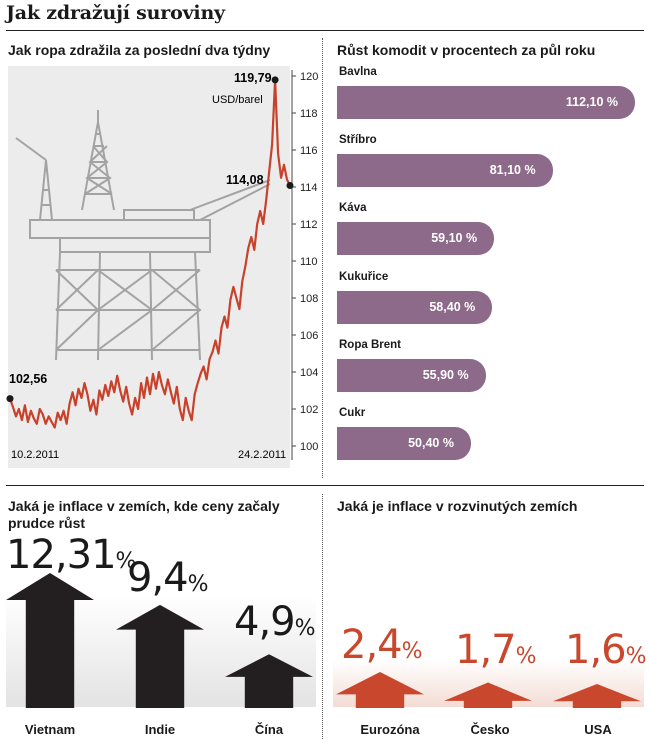 Image resolution: width=650 pixels, height=743 pixels. What do you see at coordinates (411, 375) in the screenshot?
I see `commodity-bar: 55,90 %` at bounding box center [411, 375].